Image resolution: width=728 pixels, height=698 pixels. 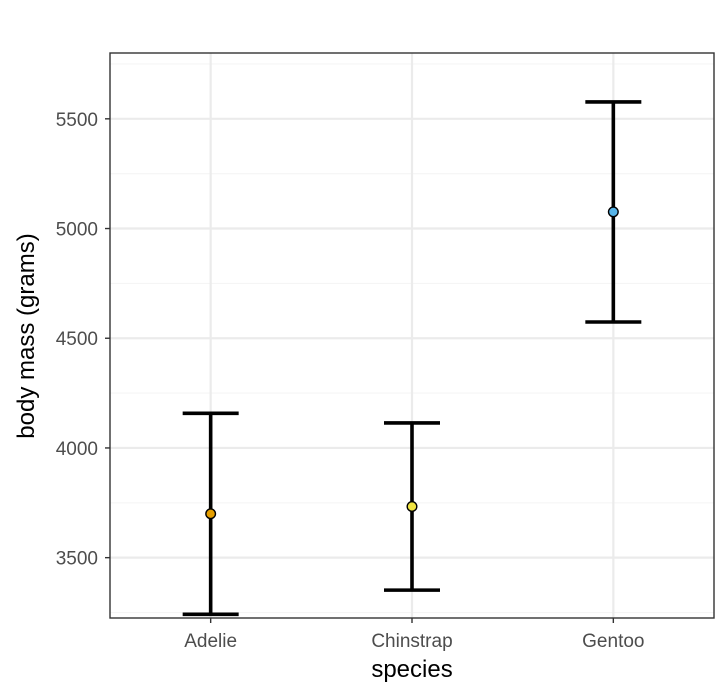 I want to click on x-tick-label: Chinstrap, so click(x=411, y=641).